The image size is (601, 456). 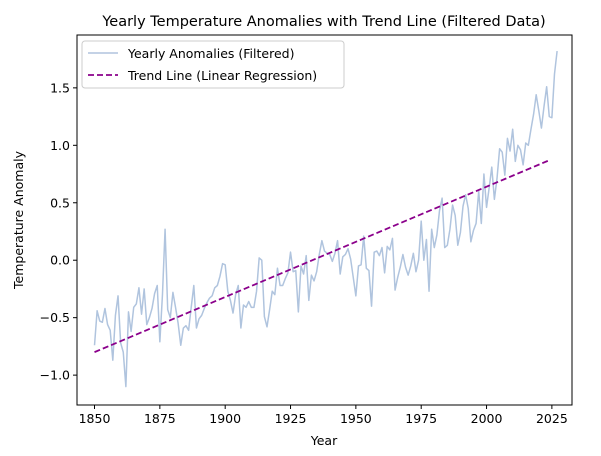 What do you see at coordinates (160, 418) in the screenshot?
I see `x-tick-label: 1875` at bounding box center [160, 418].